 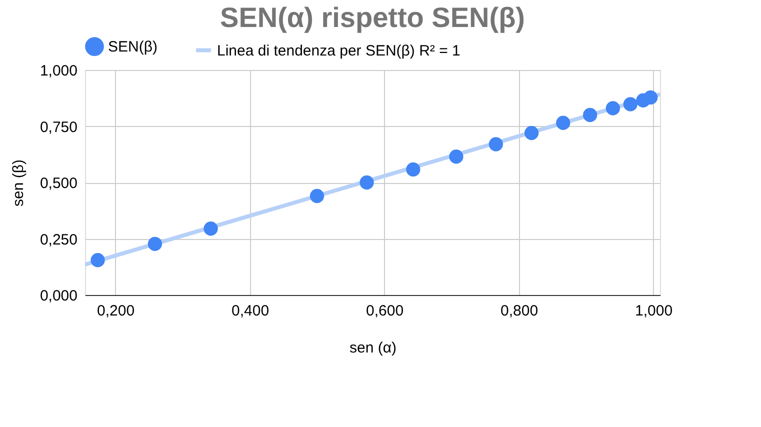 I want to click on x-tick-label: 0,800, so click(x=519, y=311).